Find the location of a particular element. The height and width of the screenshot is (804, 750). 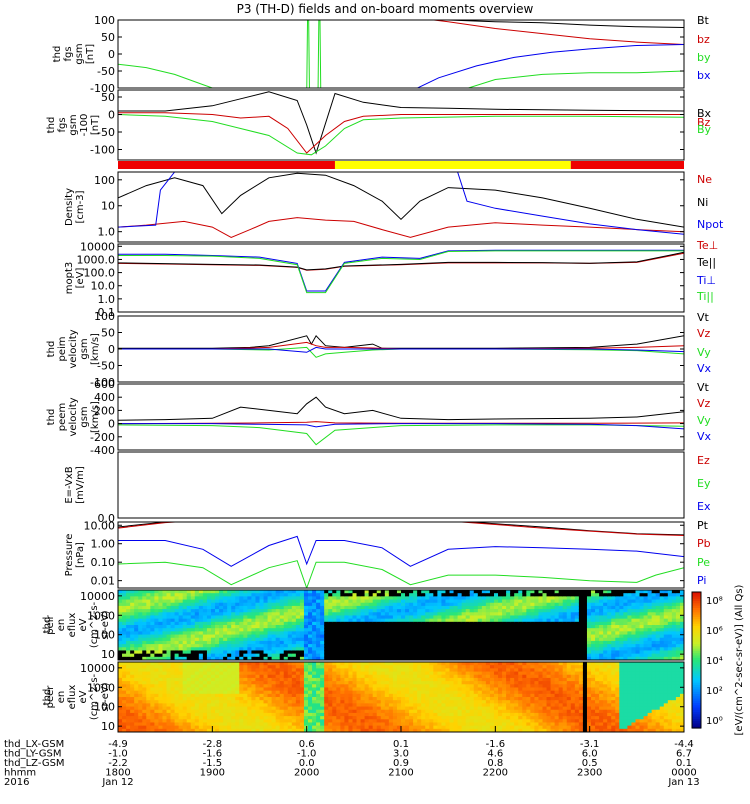

y-axis-label: sr-eV) is located at coordinates (105, 624).